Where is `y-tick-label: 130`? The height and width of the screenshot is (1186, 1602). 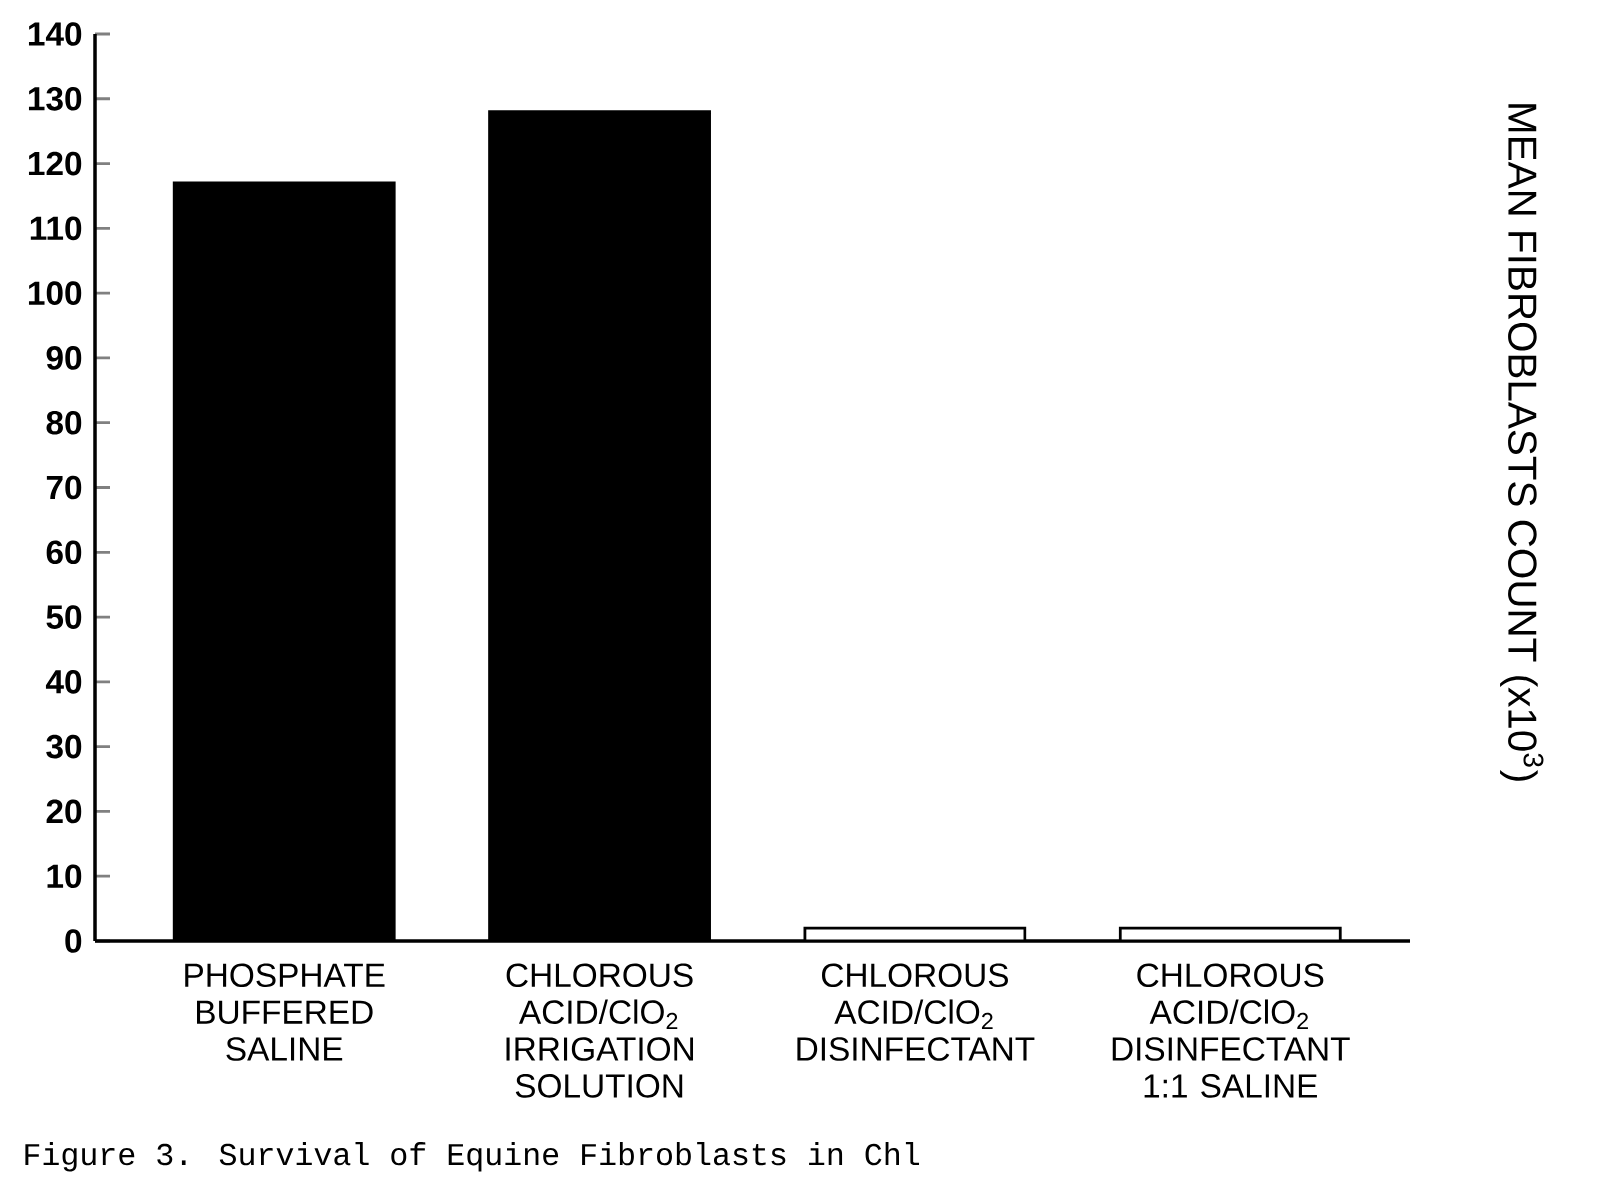 y-tick-label: 130 is located at coordinates (55, 98).